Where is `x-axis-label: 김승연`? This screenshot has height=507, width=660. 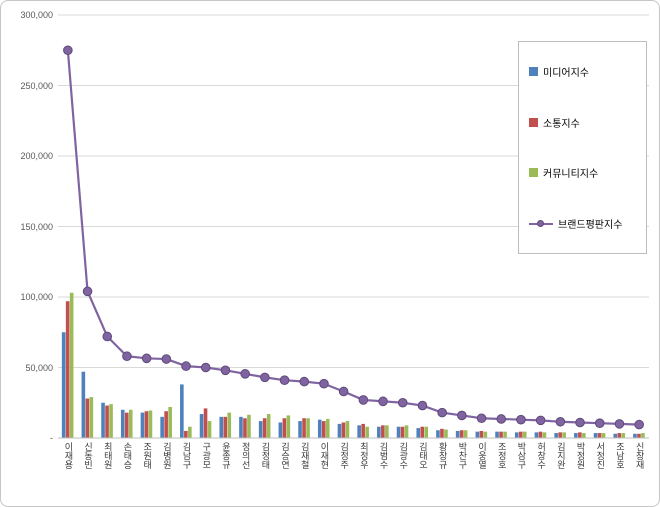 x-axis-label: 김승연 is located at coordinates (285, 455).